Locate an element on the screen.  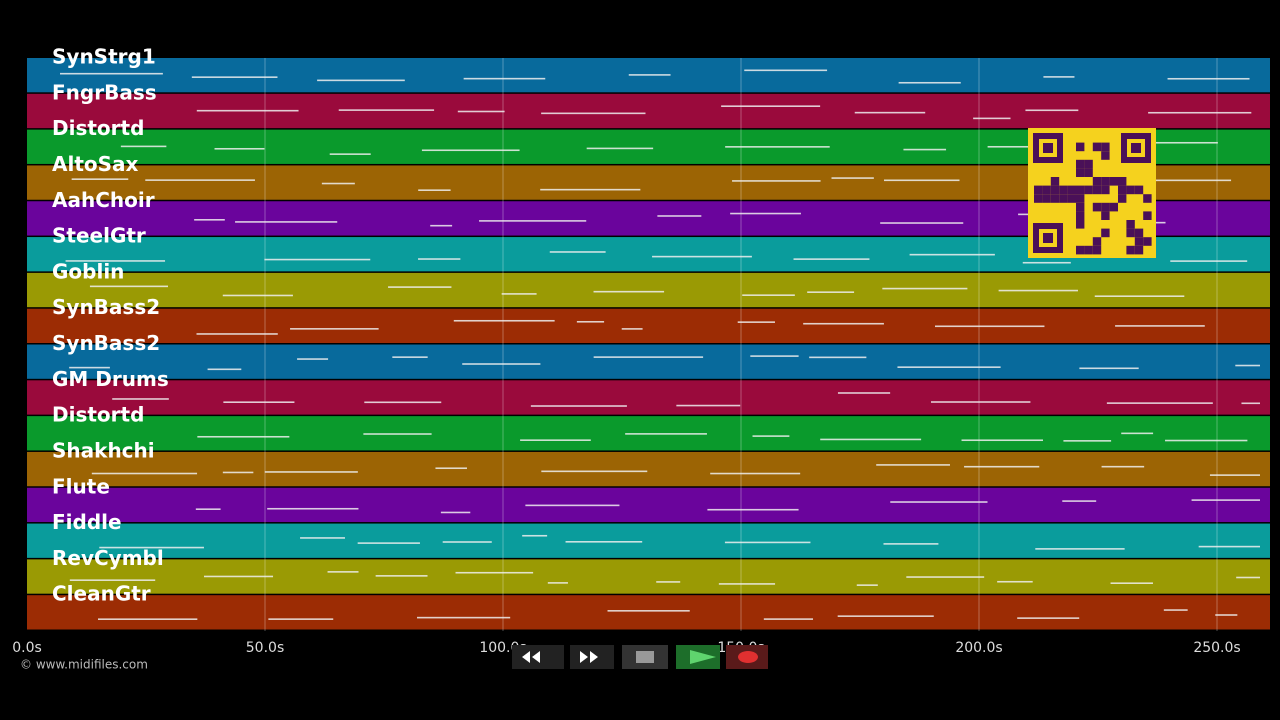
stop-icon is located at coordinates (645, 657).